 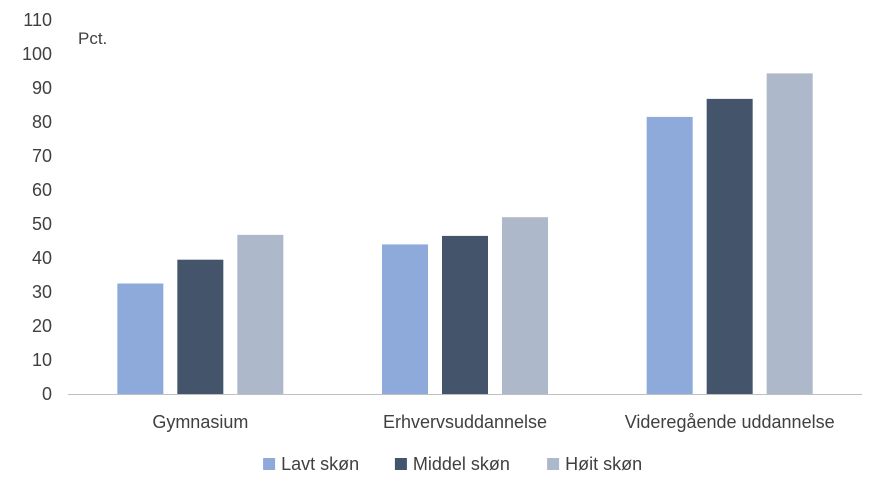 I want to click on legend-label: Lavt skøn, so click(x=320, y=464).